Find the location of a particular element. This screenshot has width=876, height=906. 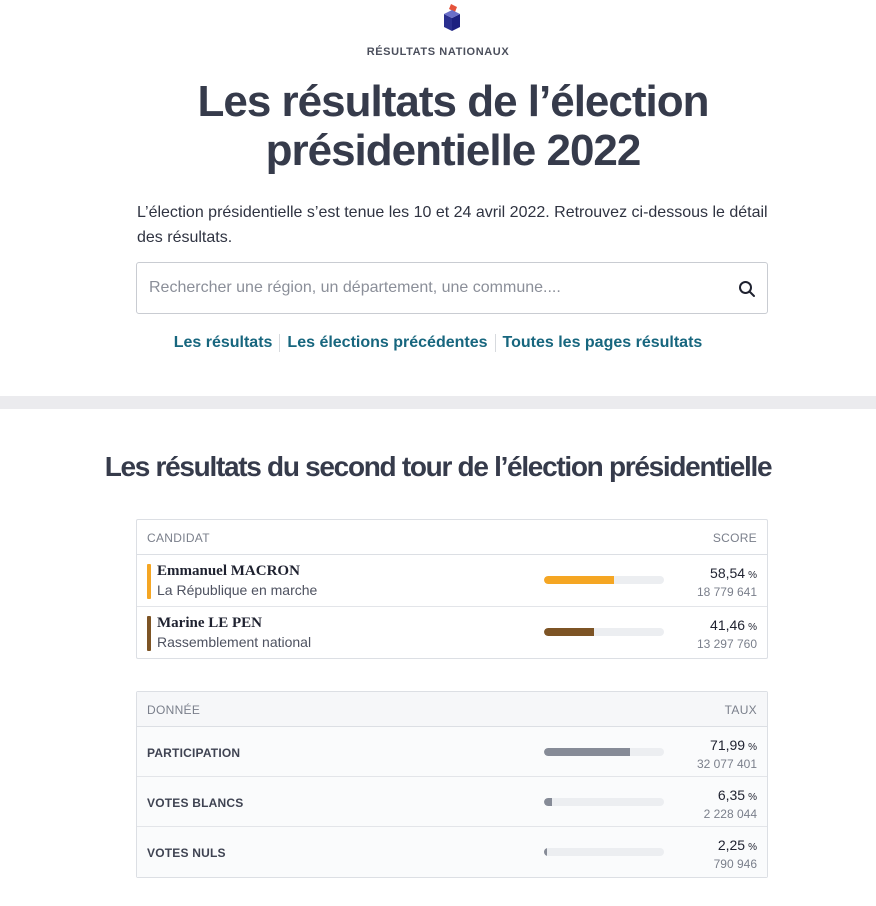

column-header-candidate: CANDIDAT is located at coordinates (178, 538).